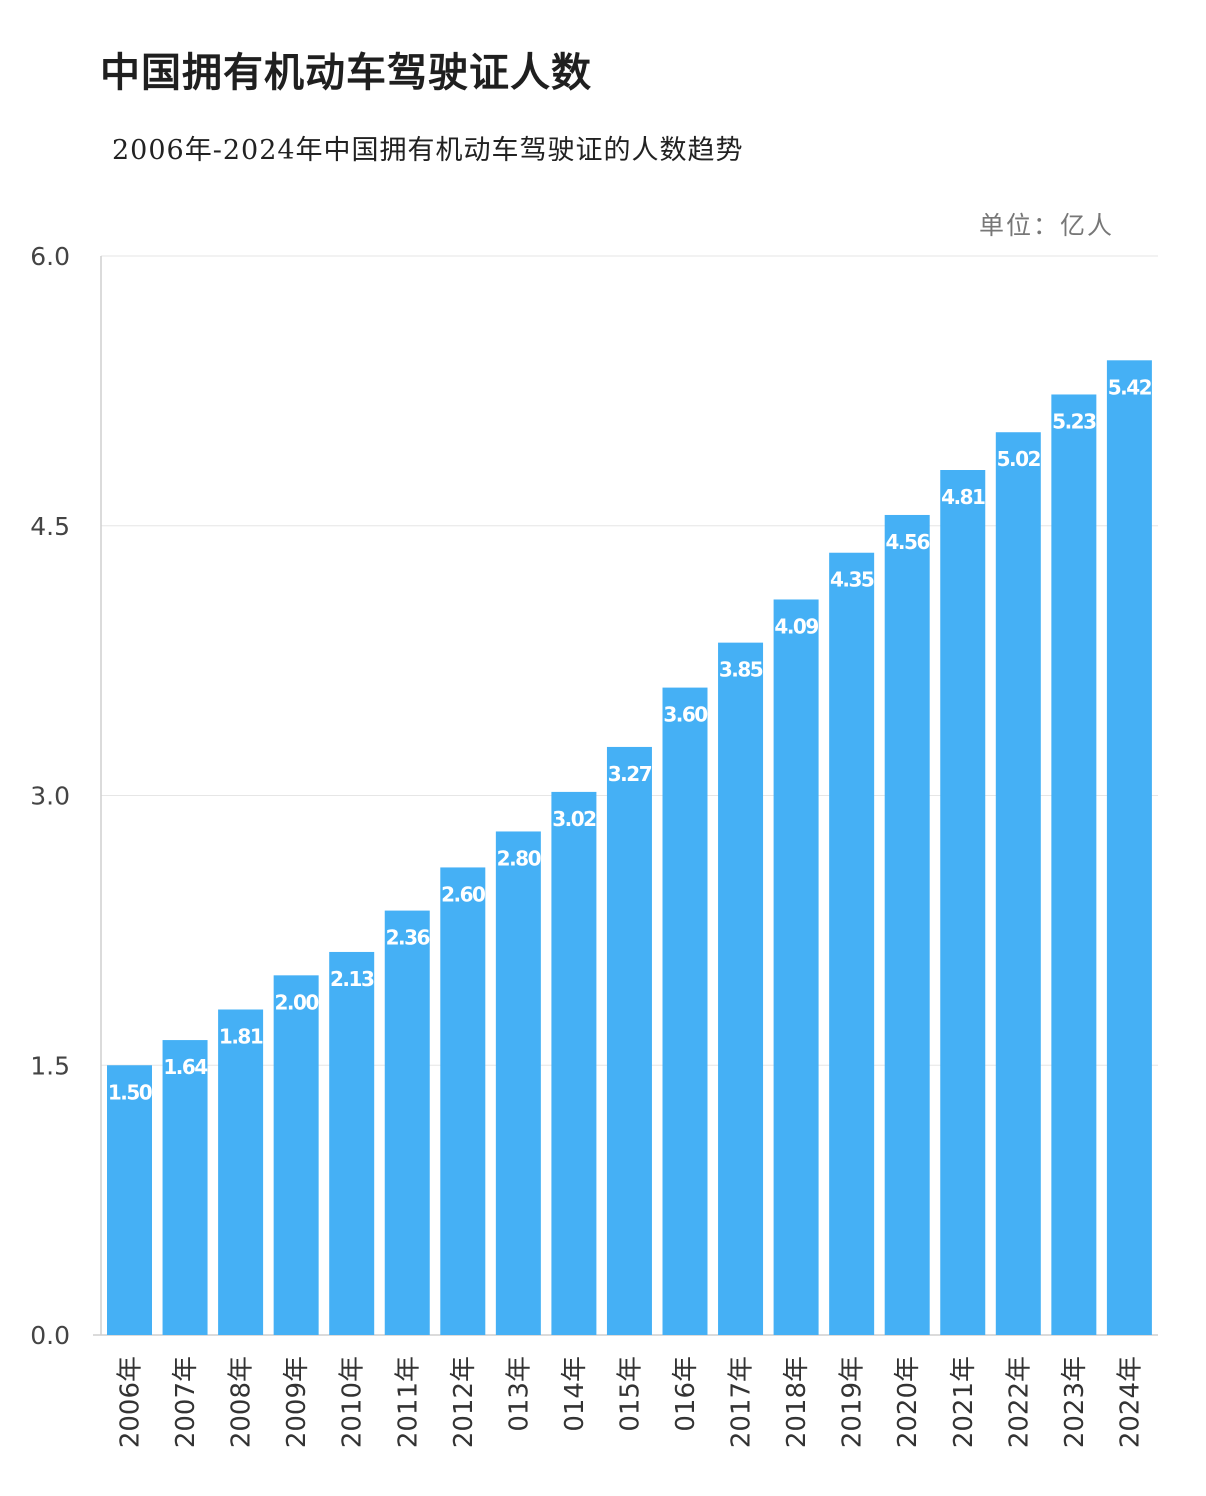  What do you see at coordinates (742, 1402) in the screenshot?
I see `x-tick-label: 2017年` at bounding box center [742, 1402].